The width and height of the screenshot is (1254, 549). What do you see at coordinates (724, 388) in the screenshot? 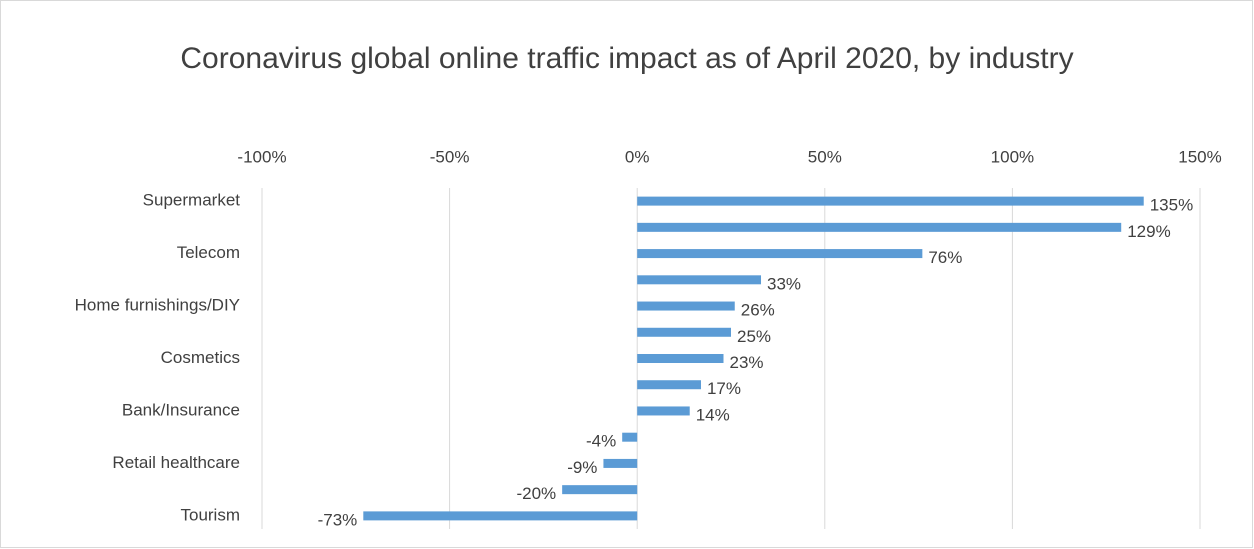
I see `data-label: 17%` at bounding box center [724, 388].